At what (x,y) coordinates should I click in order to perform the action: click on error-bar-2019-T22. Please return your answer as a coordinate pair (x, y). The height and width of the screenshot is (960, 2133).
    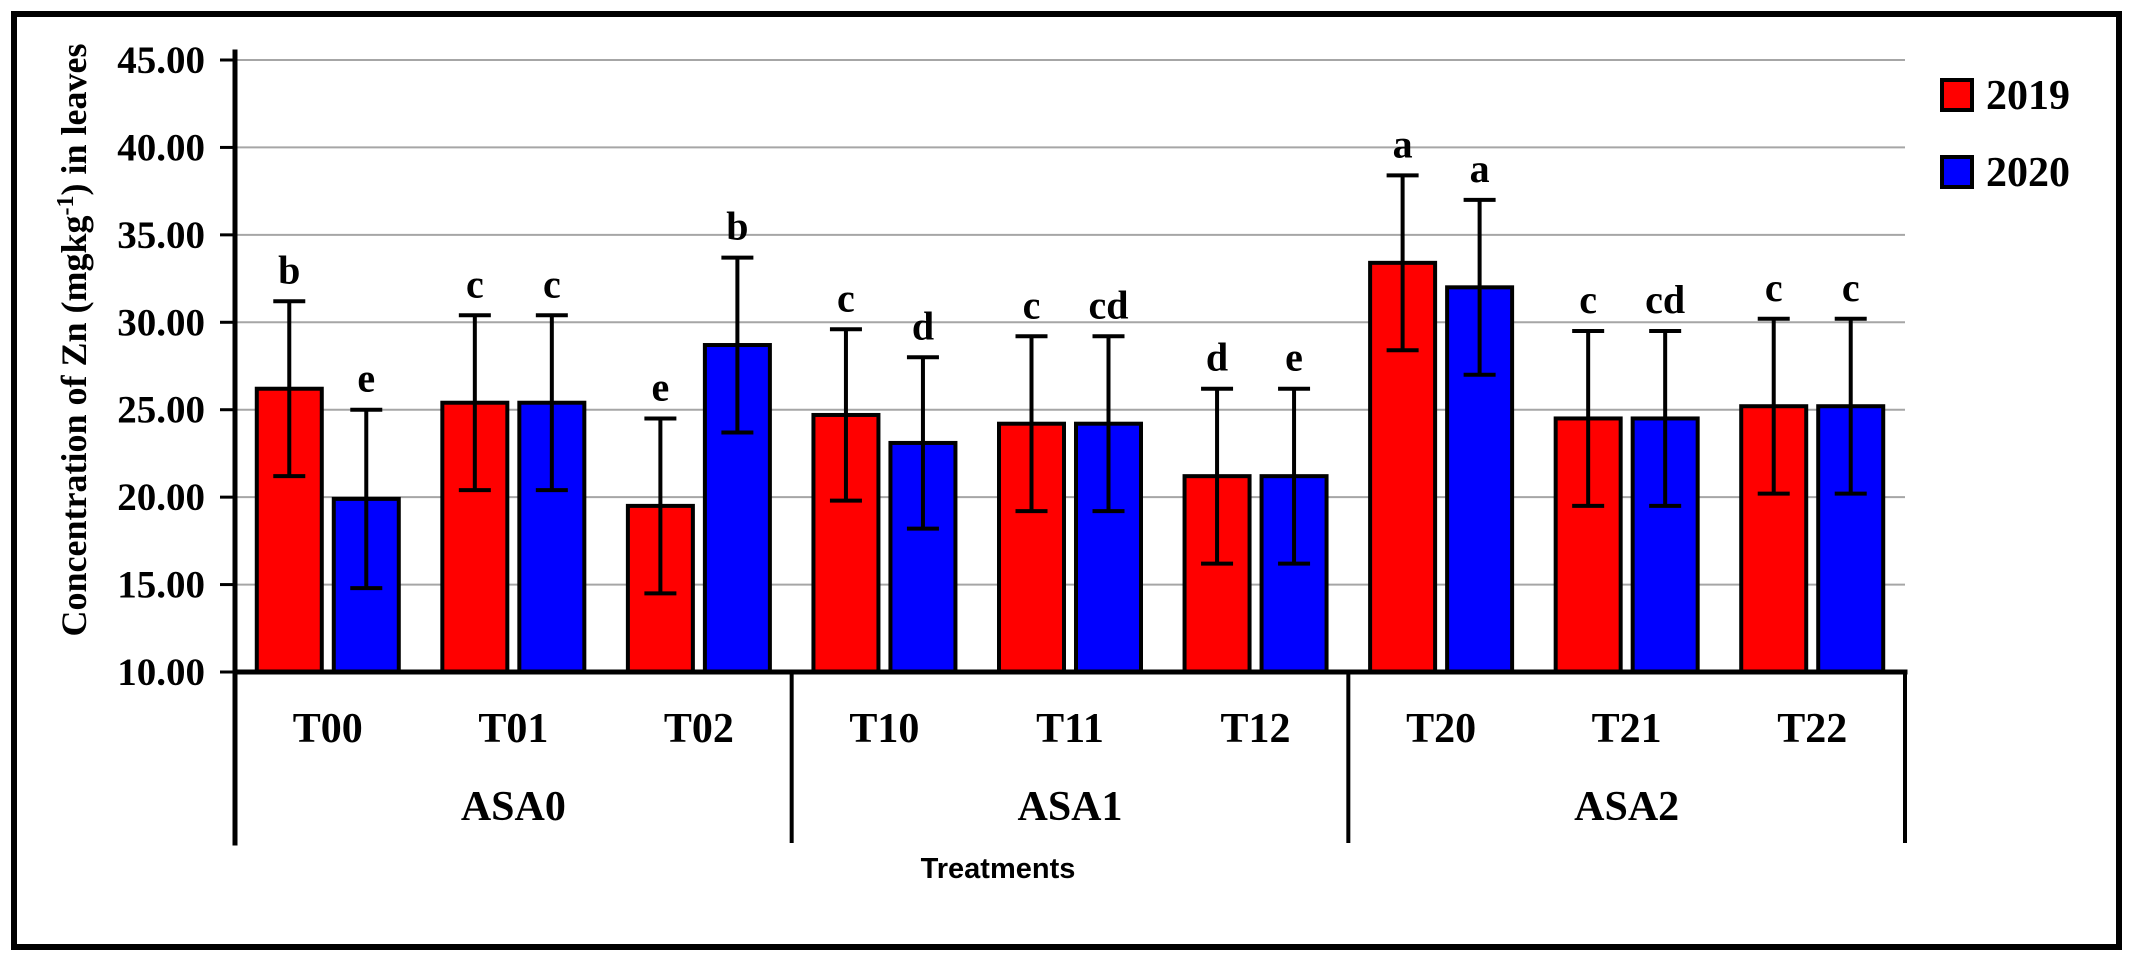
    Looking at the image, I should click on (1773, 406).